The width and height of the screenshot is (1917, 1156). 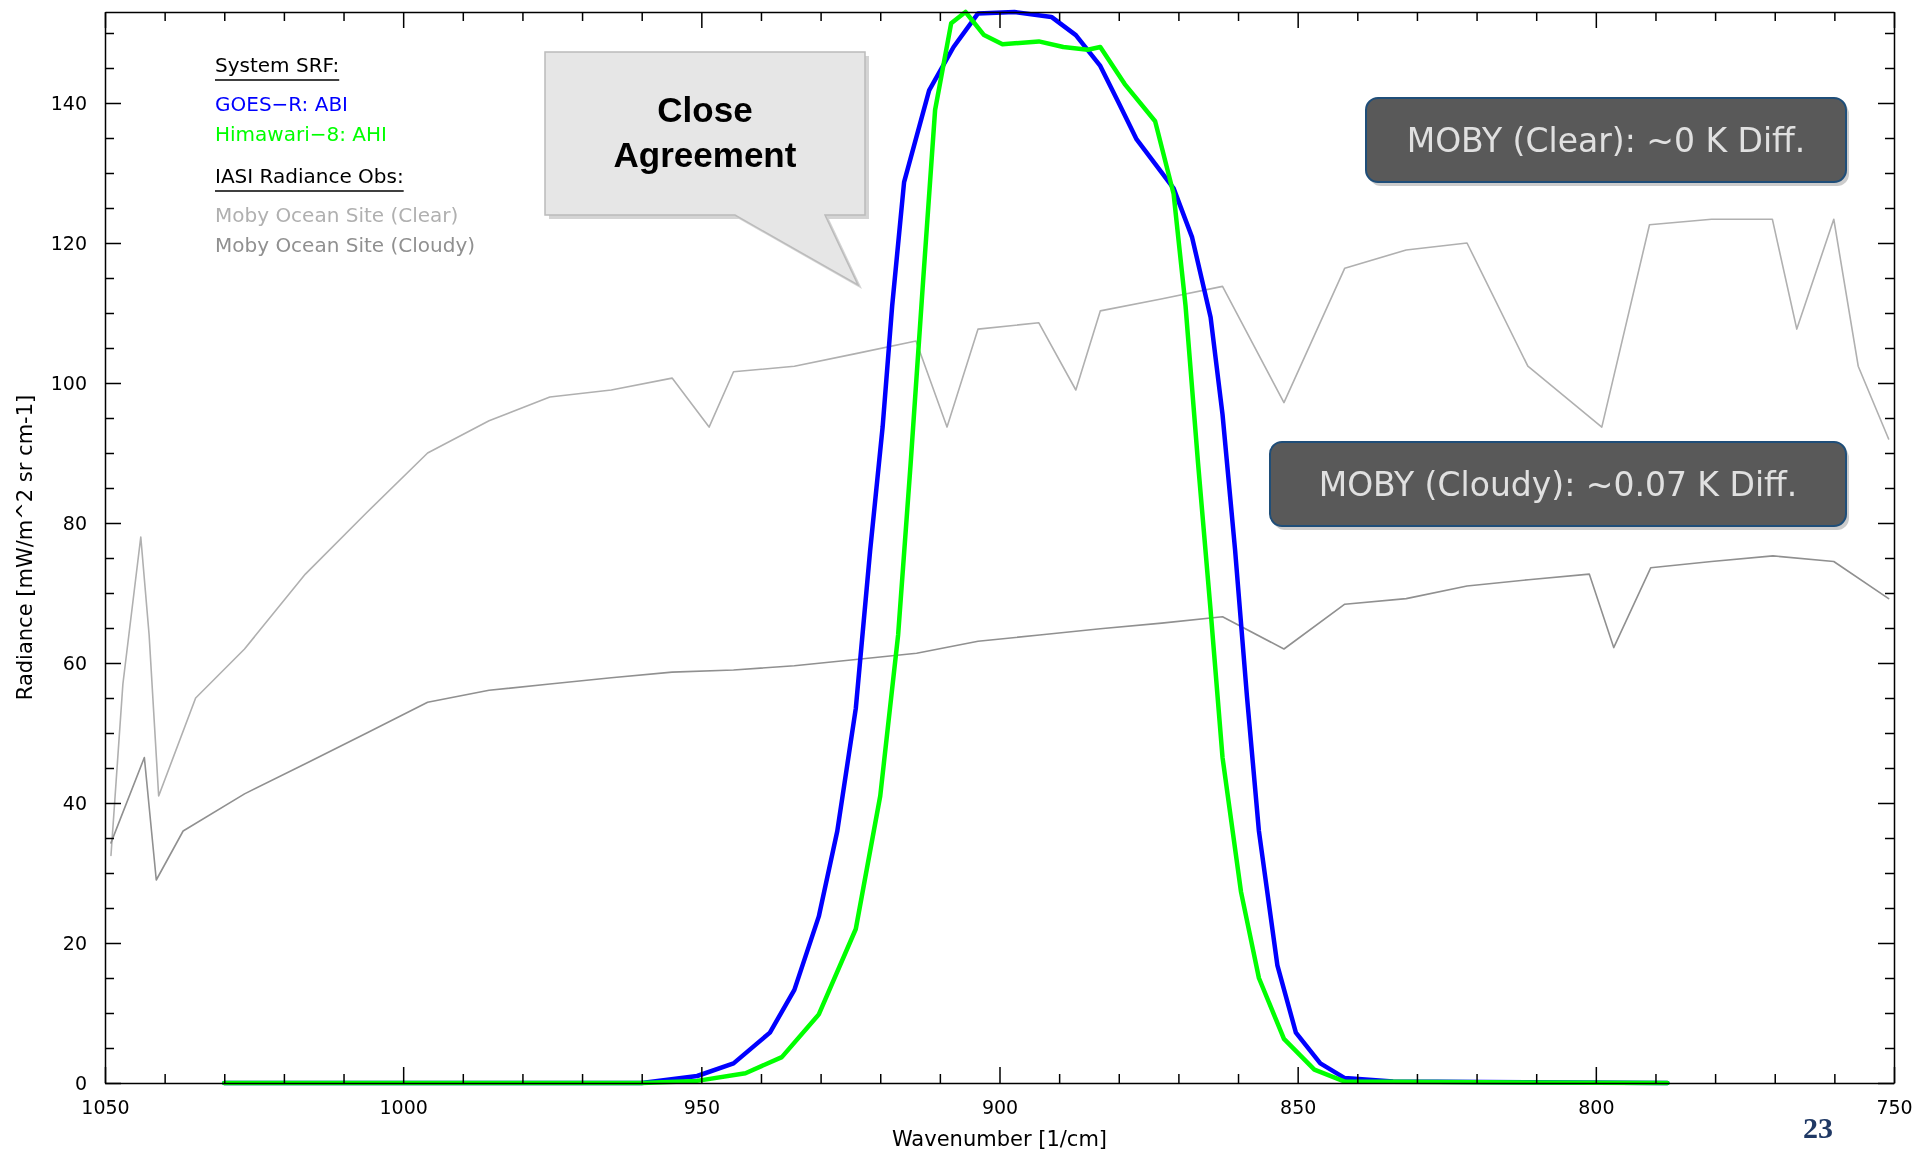 What do you see at coordinates (309, 176) in the screenshot?
I see `annotation: IASI Radiance Obs:` at bounding box center [309, 176].